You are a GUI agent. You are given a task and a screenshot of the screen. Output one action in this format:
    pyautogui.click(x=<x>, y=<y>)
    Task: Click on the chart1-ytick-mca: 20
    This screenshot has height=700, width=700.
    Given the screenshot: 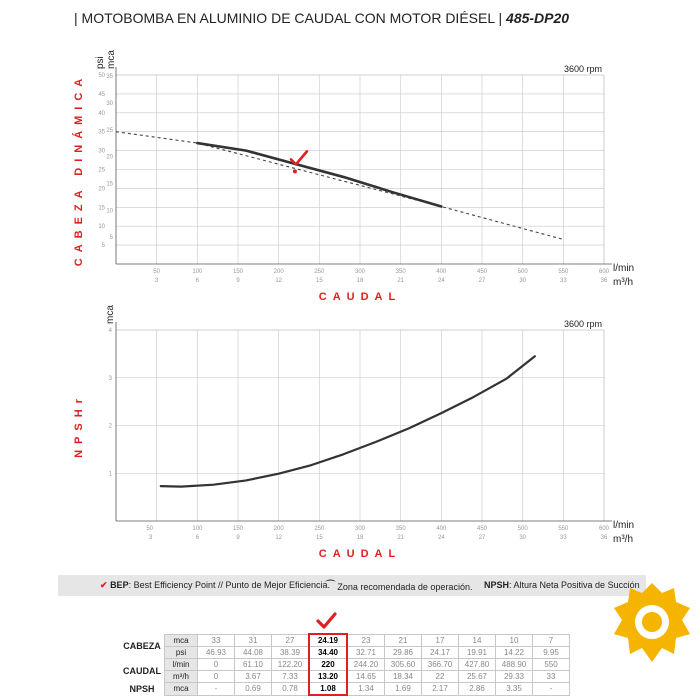 What is the action you would take?
    pyautogui.click(x=109, y=158)
    